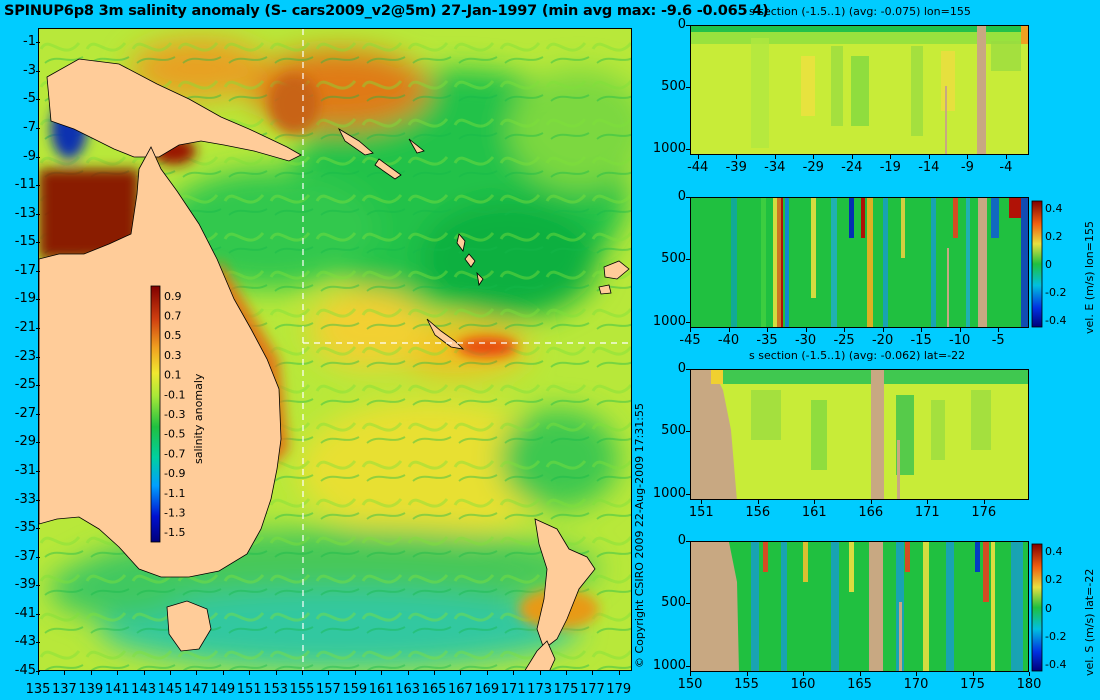 This screenshot has width=1100, height=700. What do you see at coordinates (673, 259) in the screenshot?
I see `panel2-y-tick-label: 500` at bounding box center [673, 259].